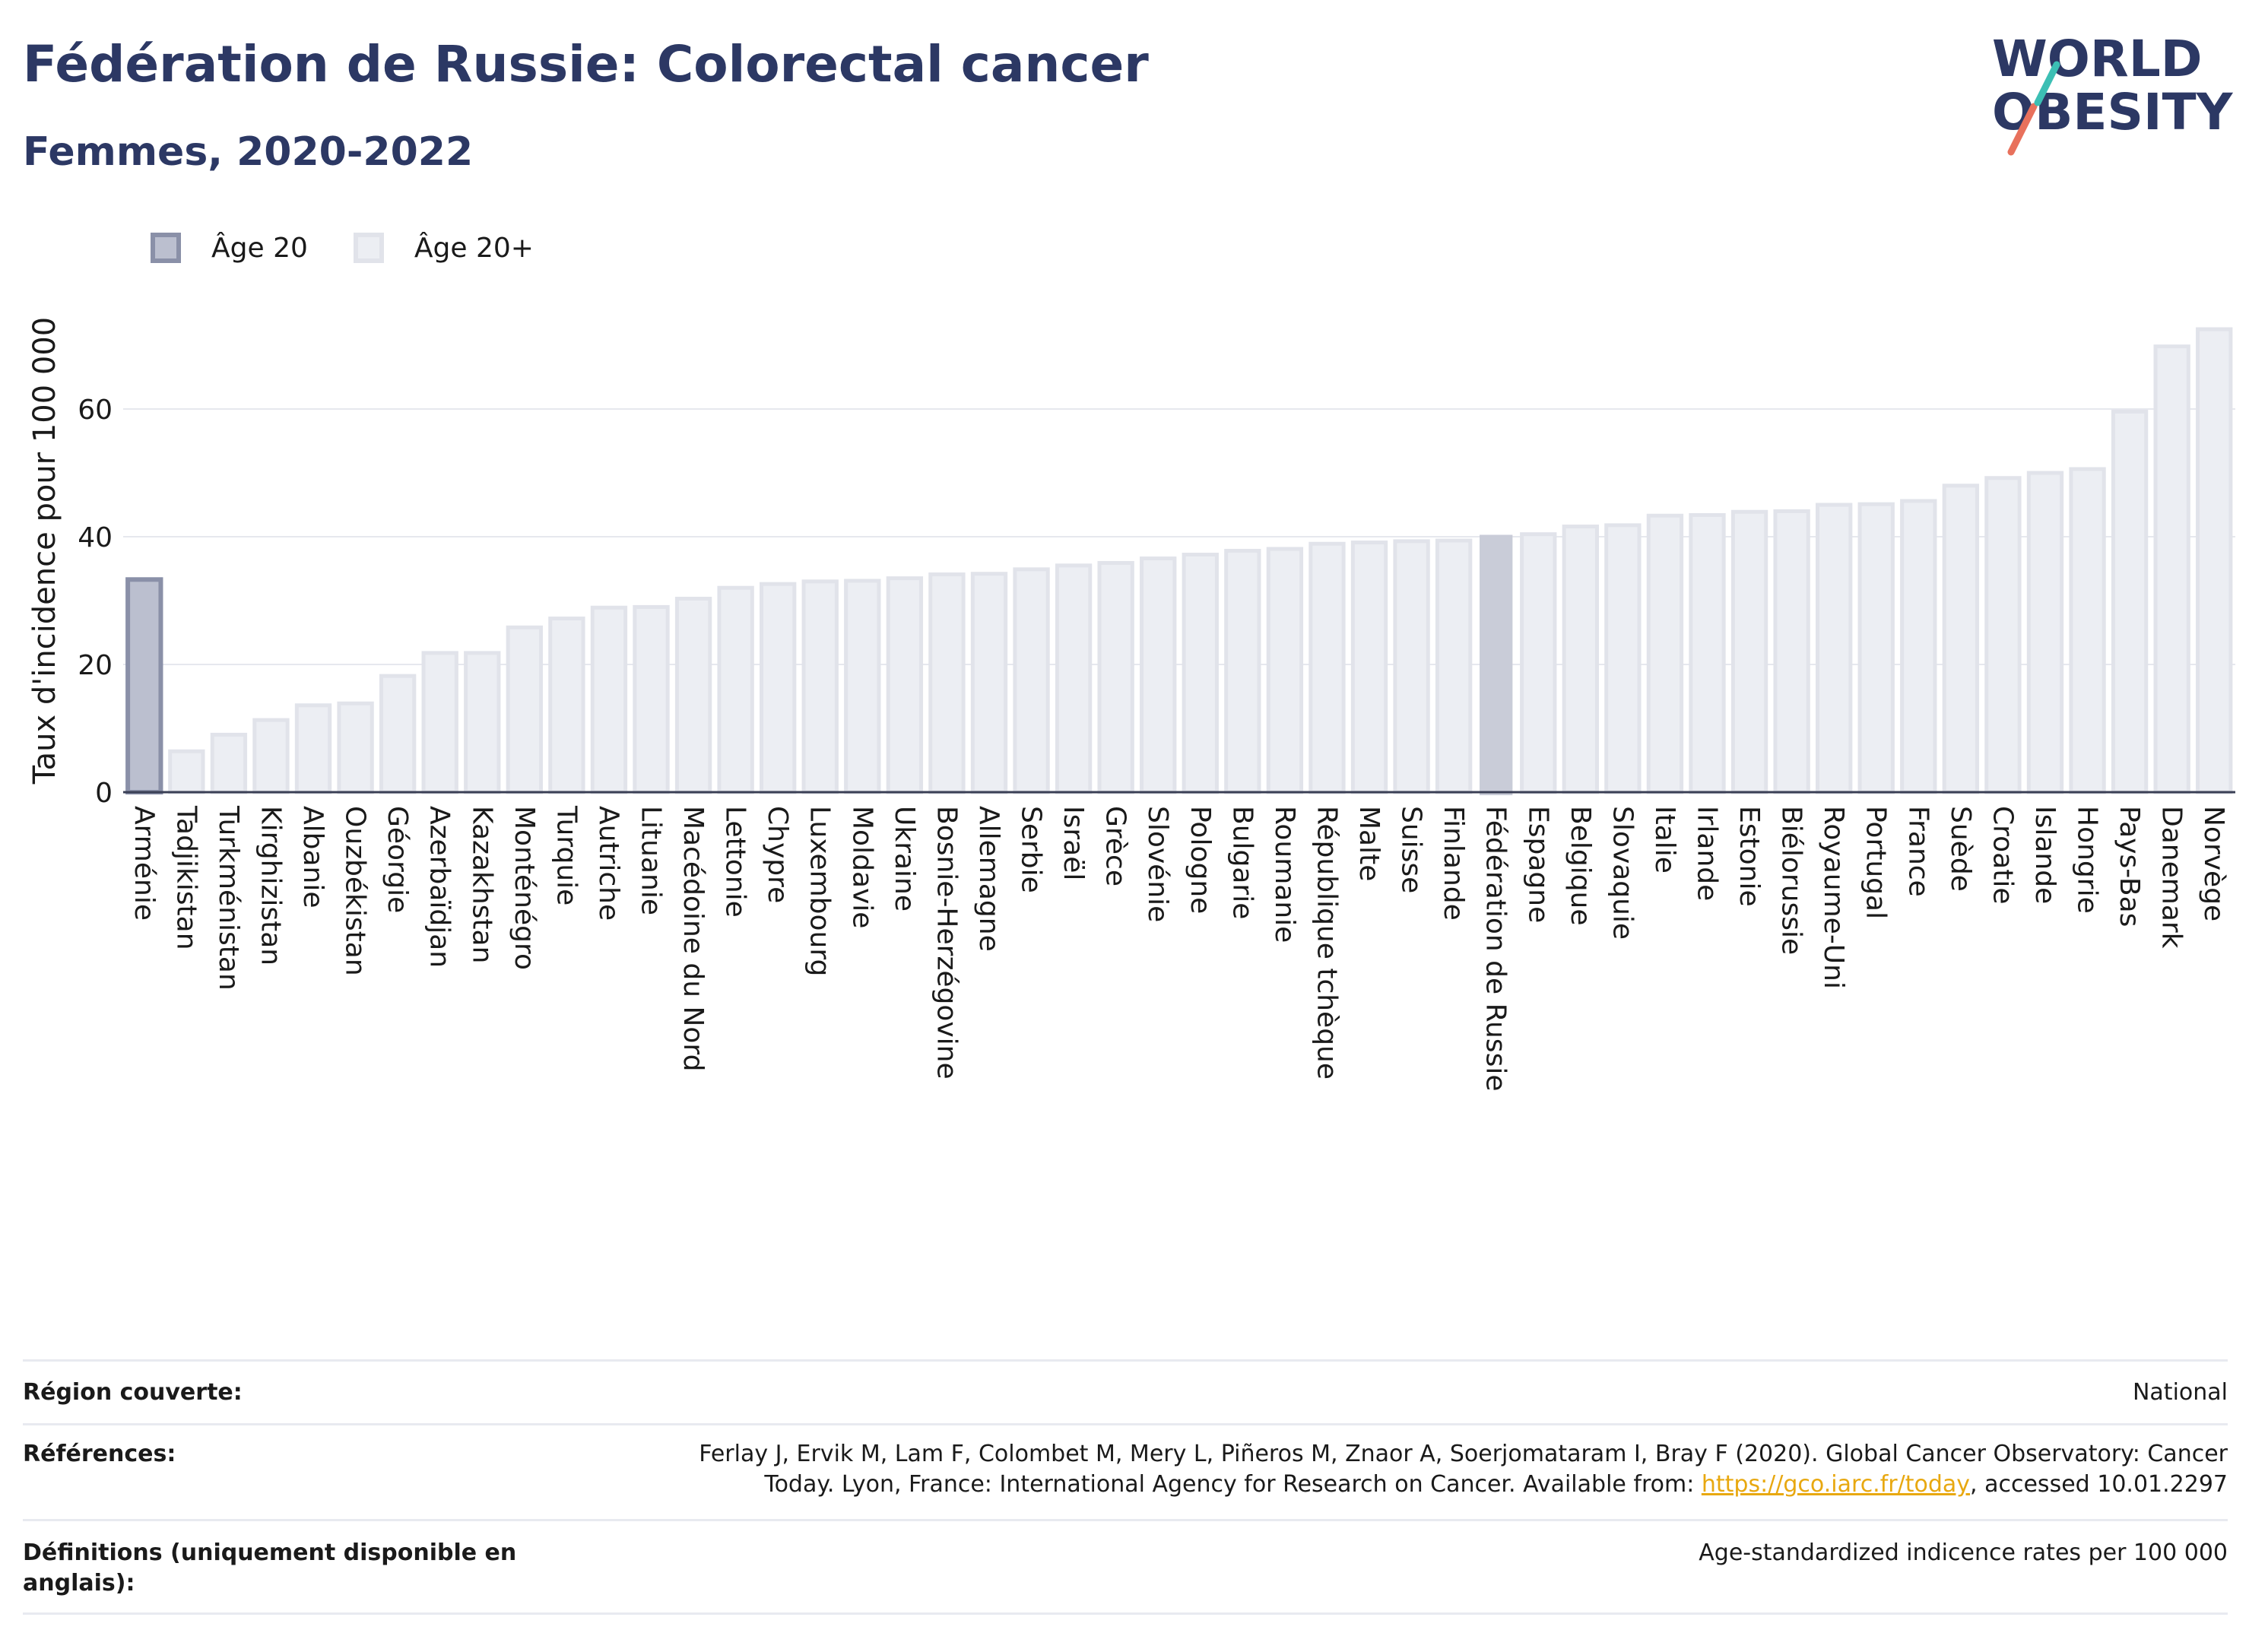 The height and width of the screenshot is (1652, 2249). What do you see at coordinates (946, 943) in the screenshot?
I see `x-tick-label-bosnie-herzegovine: Bosnie-Herzégovine` at bounding box center [946, 943].